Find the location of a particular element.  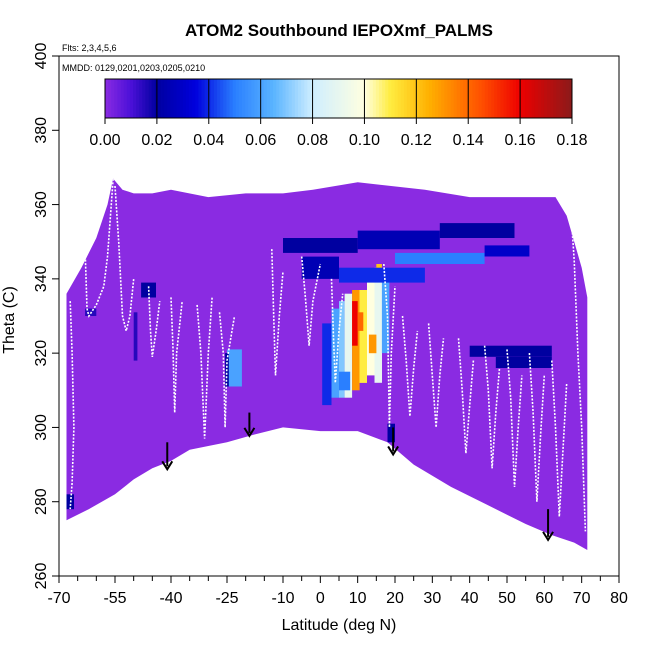

y-tick-label: 340 is located at coordinates (41, 278).